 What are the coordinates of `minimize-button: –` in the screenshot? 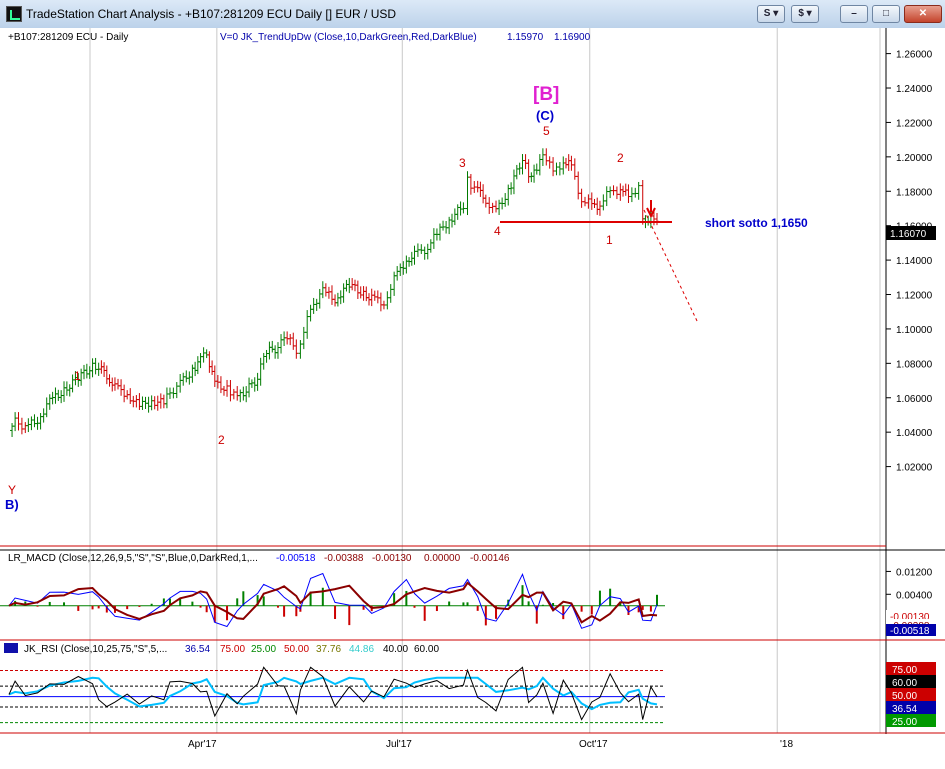 It's located at (854, 14).